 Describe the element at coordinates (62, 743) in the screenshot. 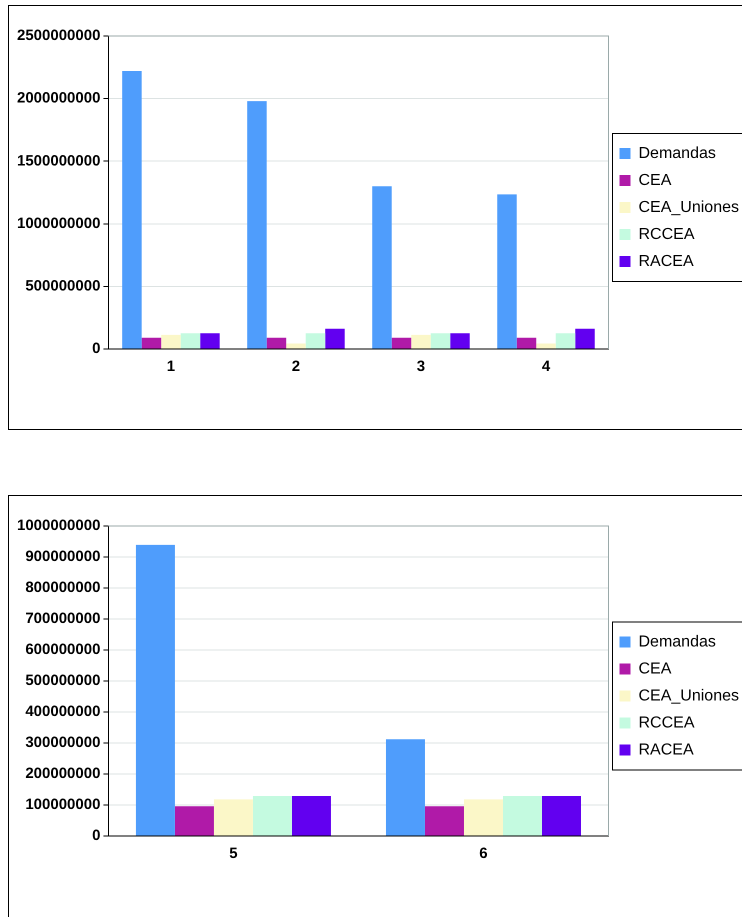

I see `y-tick-label: 300000000` at that location.